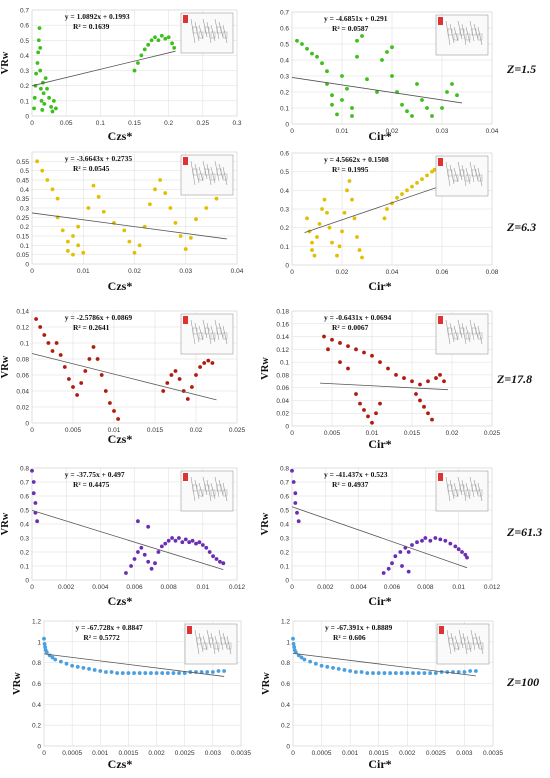 Image resolution: width=550 pixels, height=778 pixels. What do you see at coordinates (322, 753) in the screenshot?
I see `x-tick-label: 0.0005` at bounding box center [322, 753].